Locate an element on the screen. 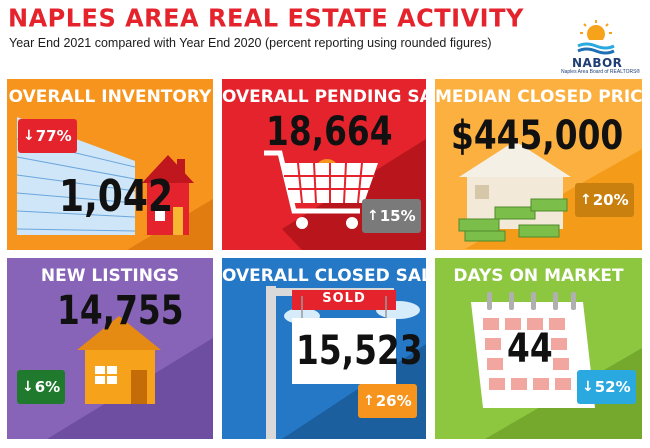 Image resolution: width=650 pixels, height=448 pixels. metric-value: 44 is located at coordinates (530, 349).